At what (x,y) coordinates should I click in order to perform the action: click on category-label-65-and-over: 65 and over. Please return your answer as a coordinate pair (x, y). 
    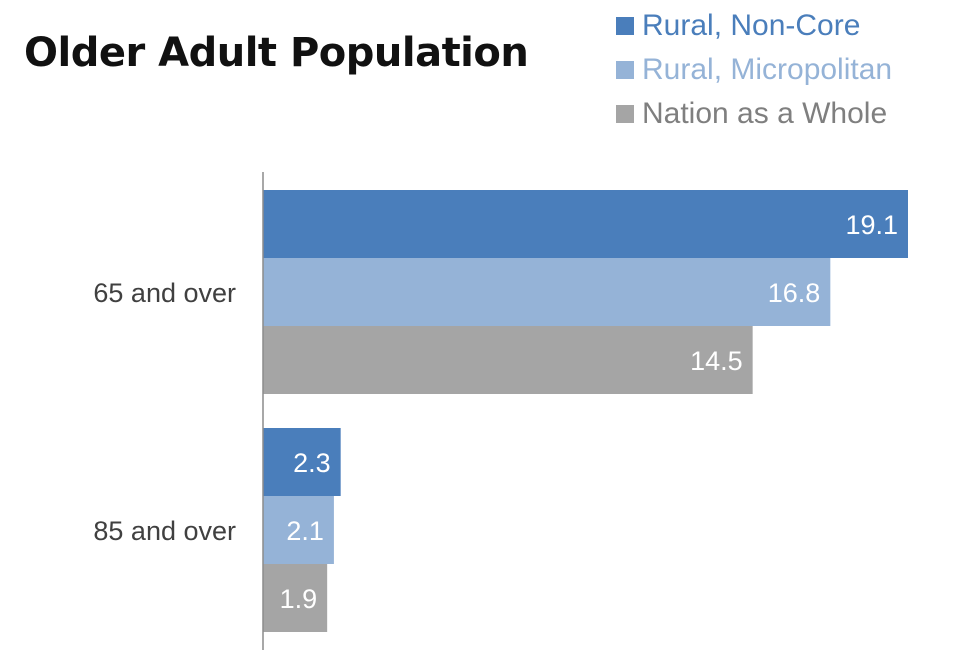
    Looking at the image, I should click on (164, 293).